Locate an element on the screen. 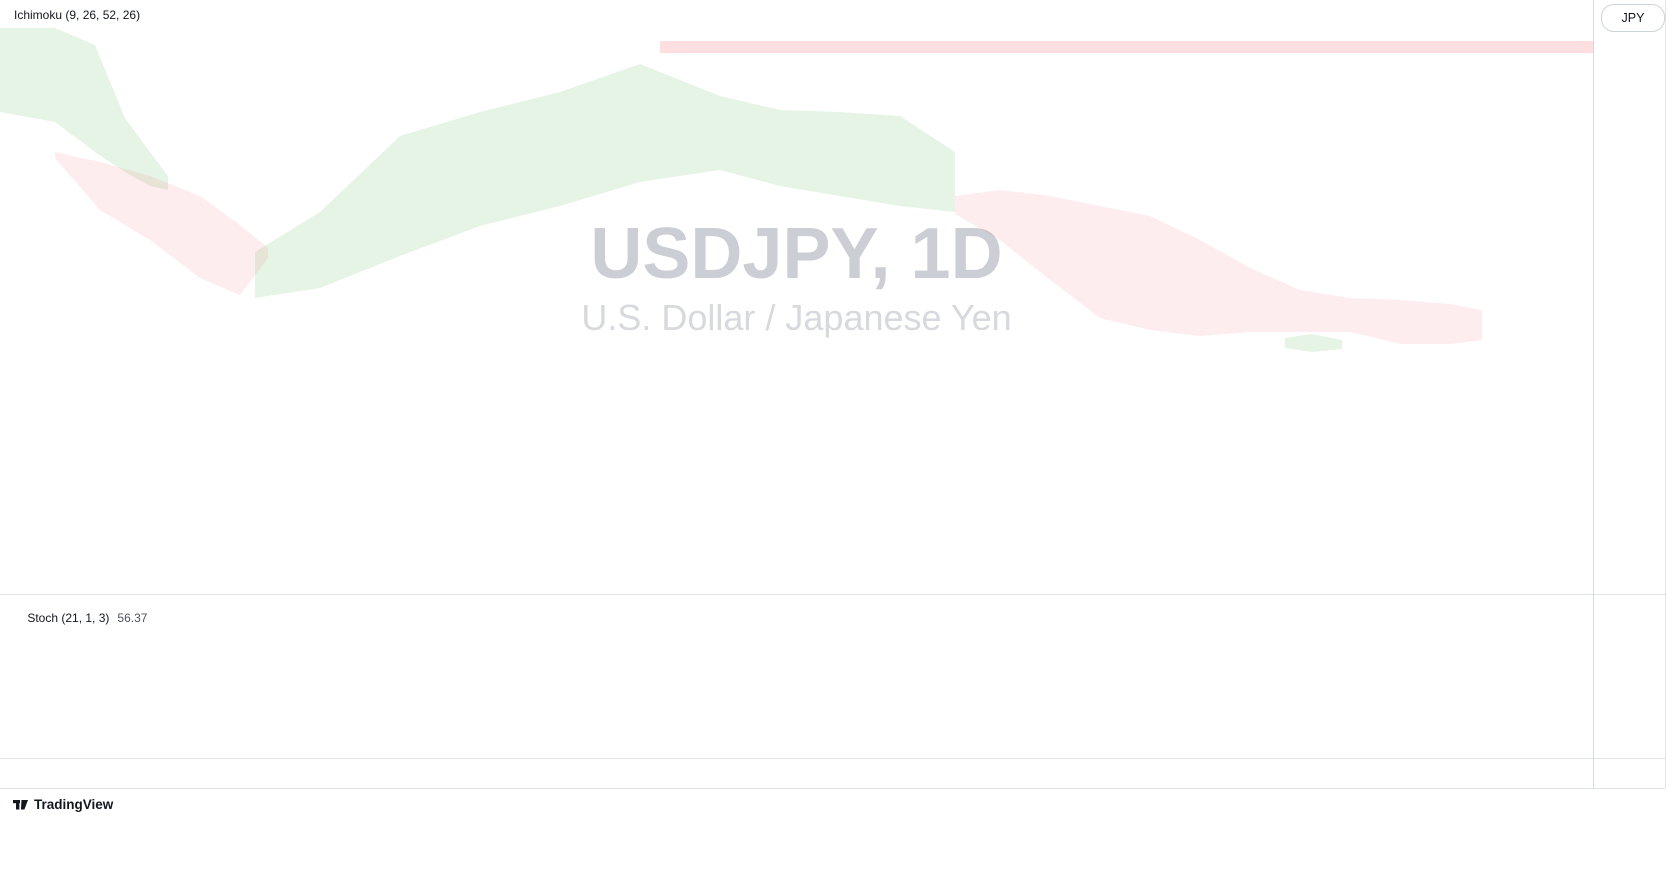  jpy-currency-button: JPY is located at coordinates (1633, 18).